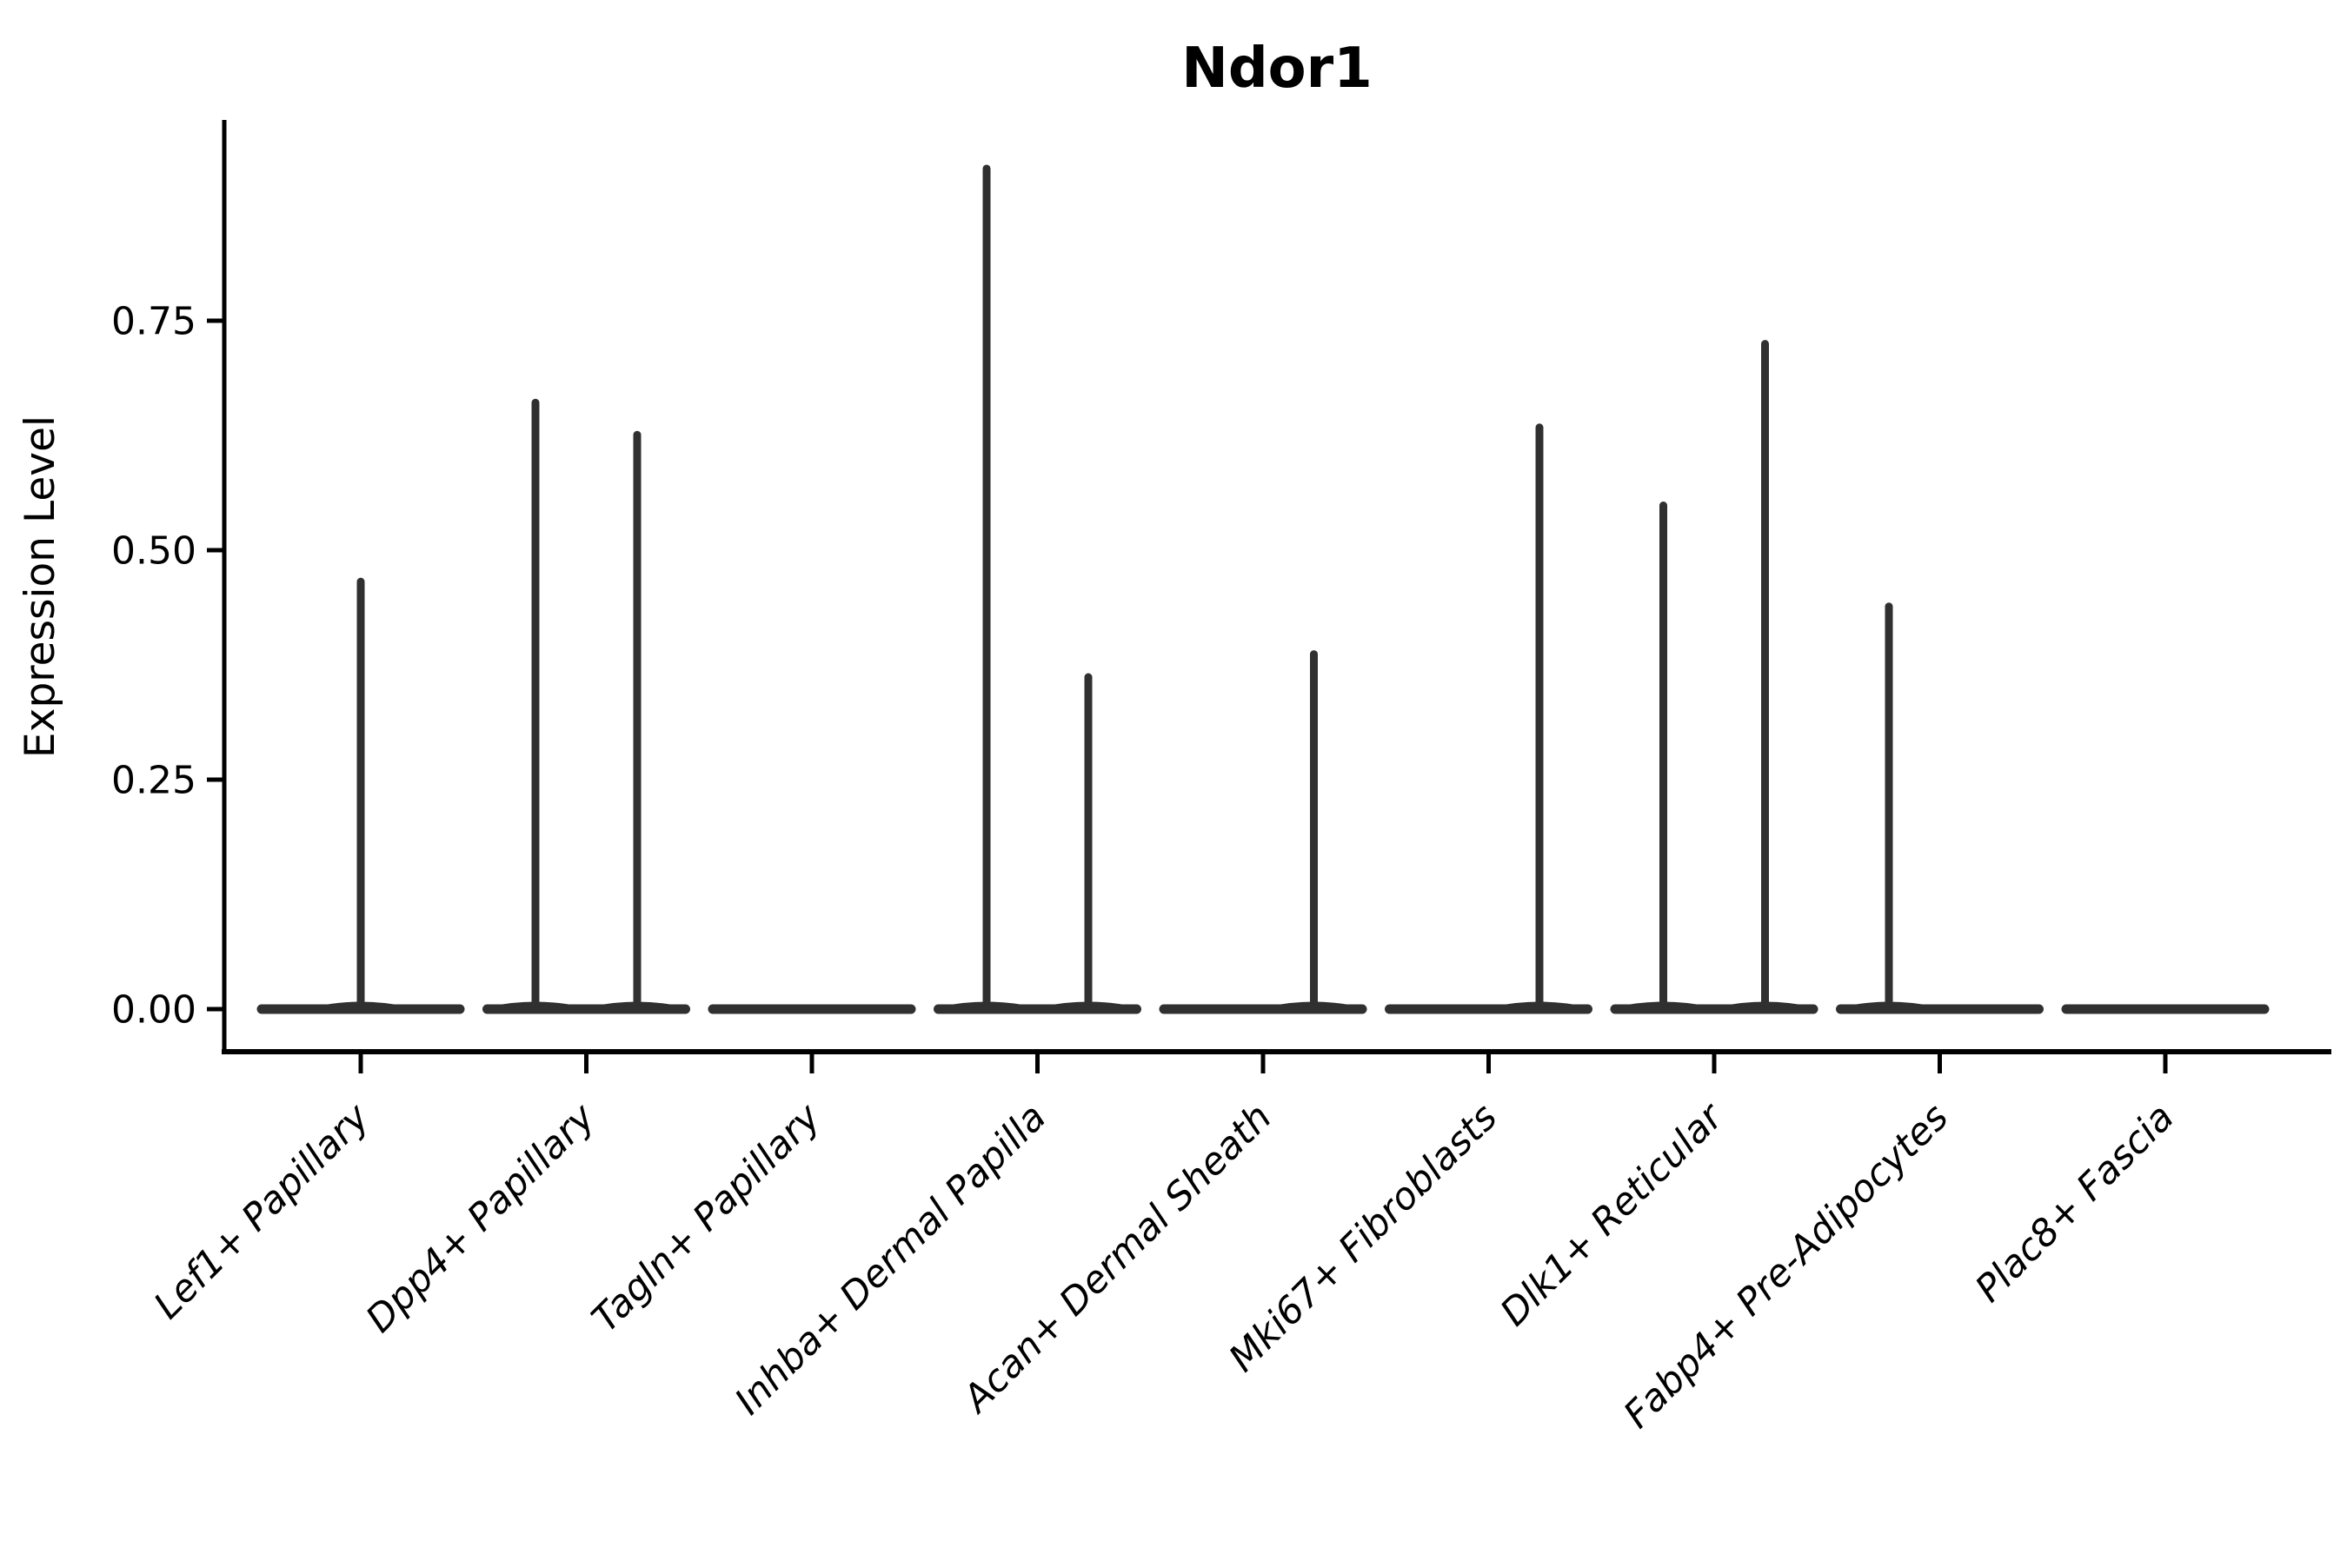 This screenshot has height=1568, width=2347. What do you see at coordinates (707, 1218) in the screenshot?
I see `x-tick-label: Tagln+ Papillary` at bounding box center [707, 1218].